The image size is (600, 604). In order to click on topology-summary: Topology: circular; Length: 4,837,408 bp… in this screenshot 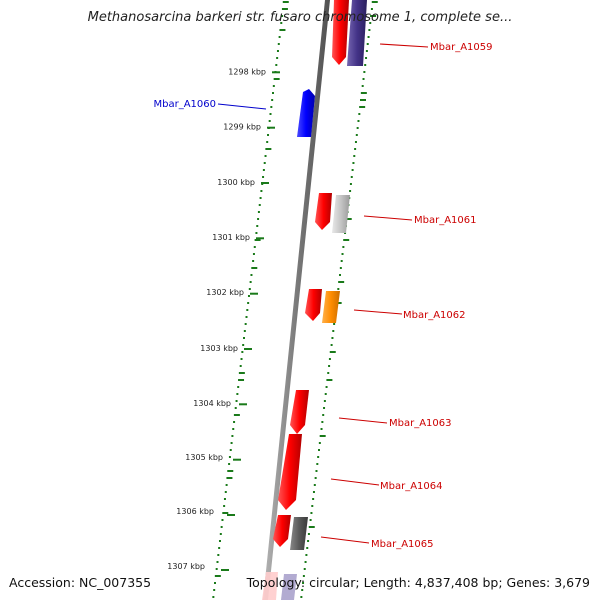, I will do `click(418, 582)`.